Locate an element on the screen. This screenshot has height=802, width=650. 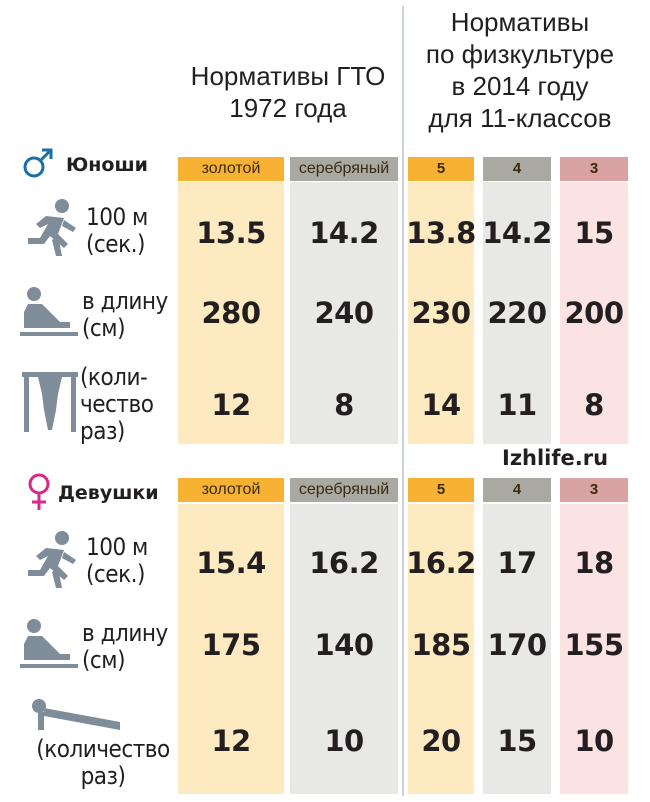
boys-heading: Юноши is located at coordinates (102, 164).